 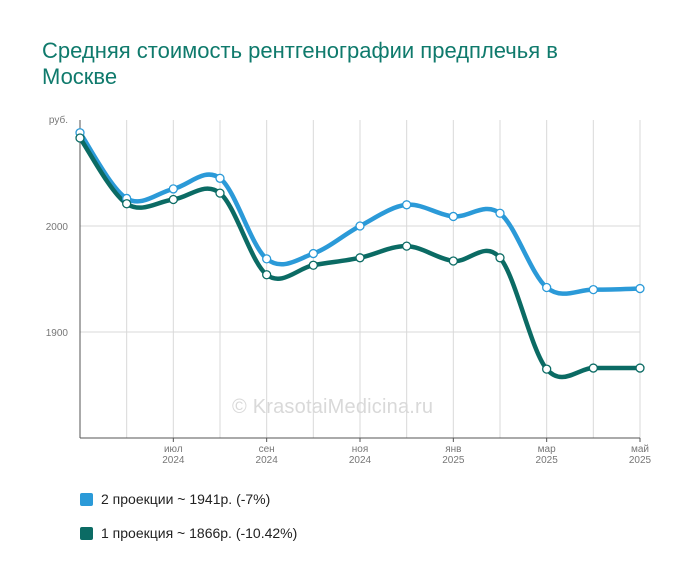 I want to click on x-tick-label-month: май, so click(x=640, y=449).